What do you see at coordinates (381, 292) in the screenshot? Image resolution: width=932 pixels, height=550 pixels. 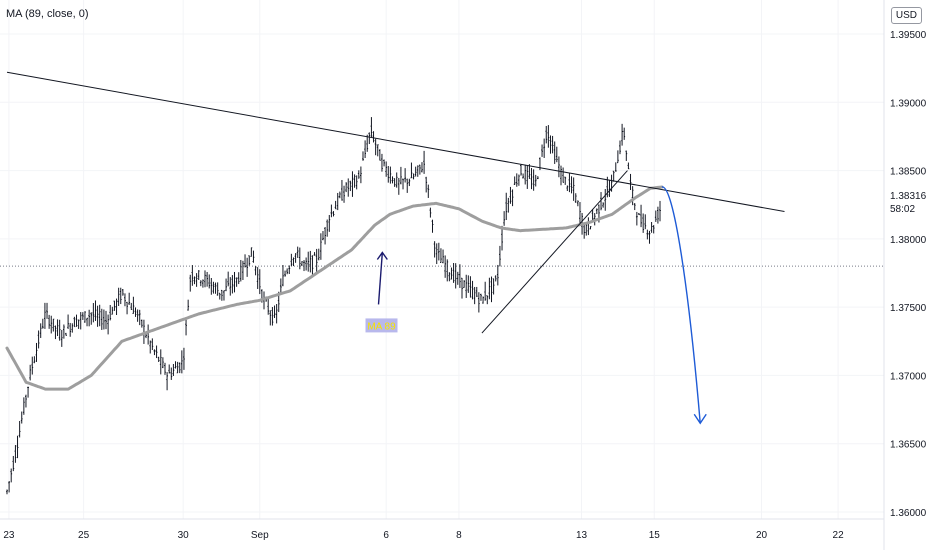 I see `ma-annotation: MA 89` at bounding box center [381, 292].